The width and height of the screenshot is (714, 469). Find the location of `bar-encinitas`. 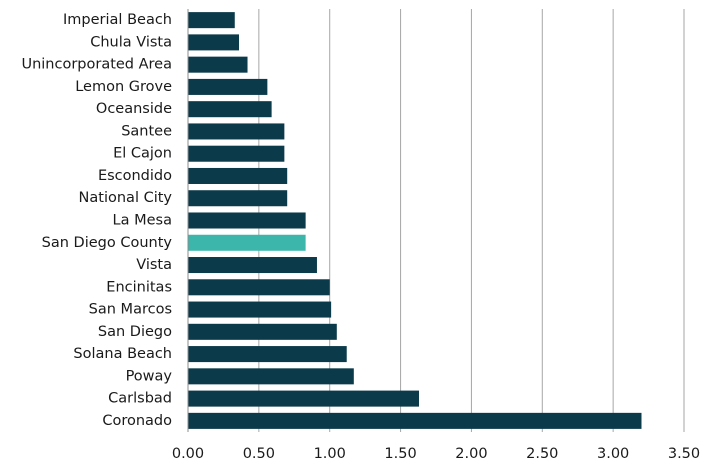

bar-encinitas is located at coordinates (259, 287).